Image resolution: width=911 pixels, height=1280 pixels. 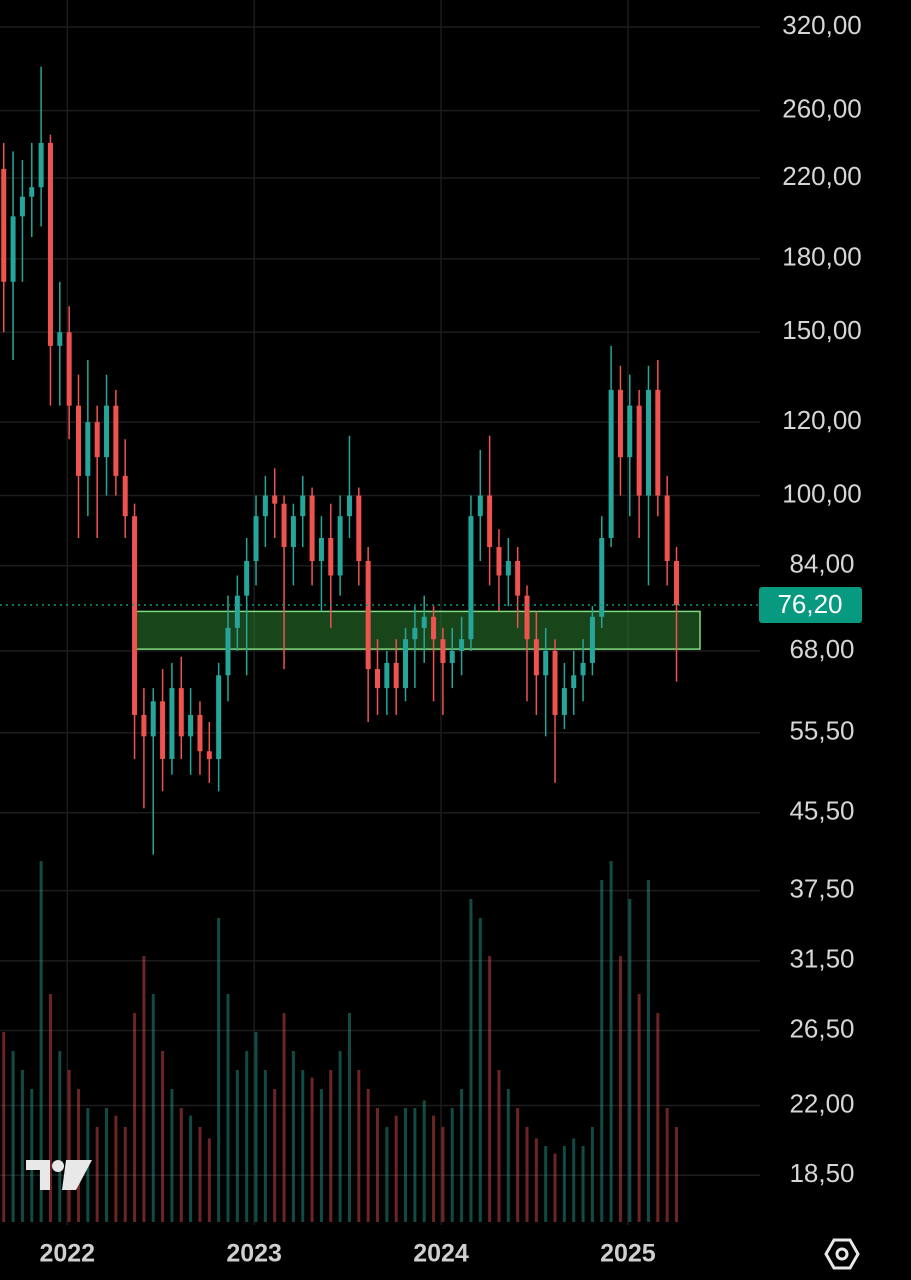 I want to click on y-tick-label: 45,50, so click(x=821, y=811).